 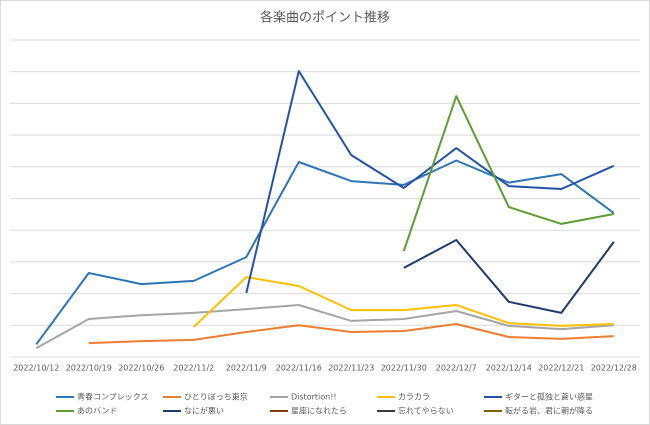 What do you see at coordinates (414, 397) in the screenshot?
I see `legend-label: カラカラ` at bounding box center [414, 397].